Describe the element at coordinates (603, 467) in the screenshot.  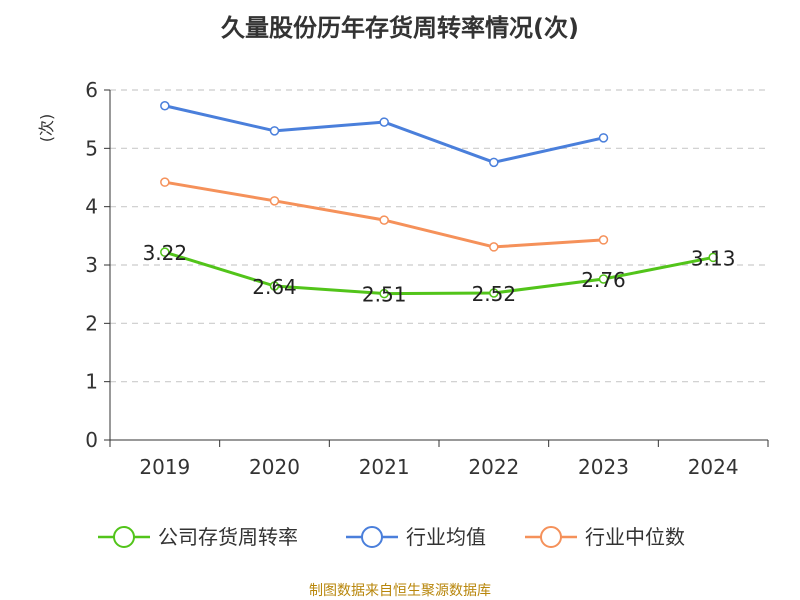
I see `x-tick-label: 2023` at that location.